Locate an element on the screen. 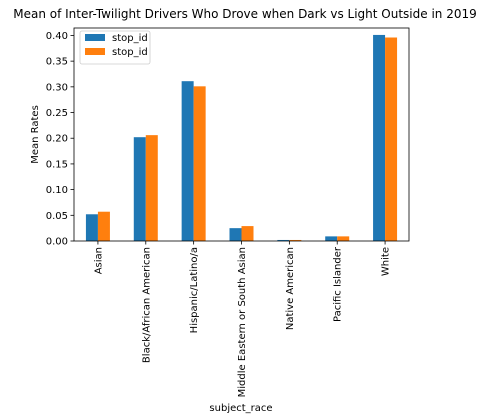  y-tick-label: 0.00 is located at coordinates (57, 242).